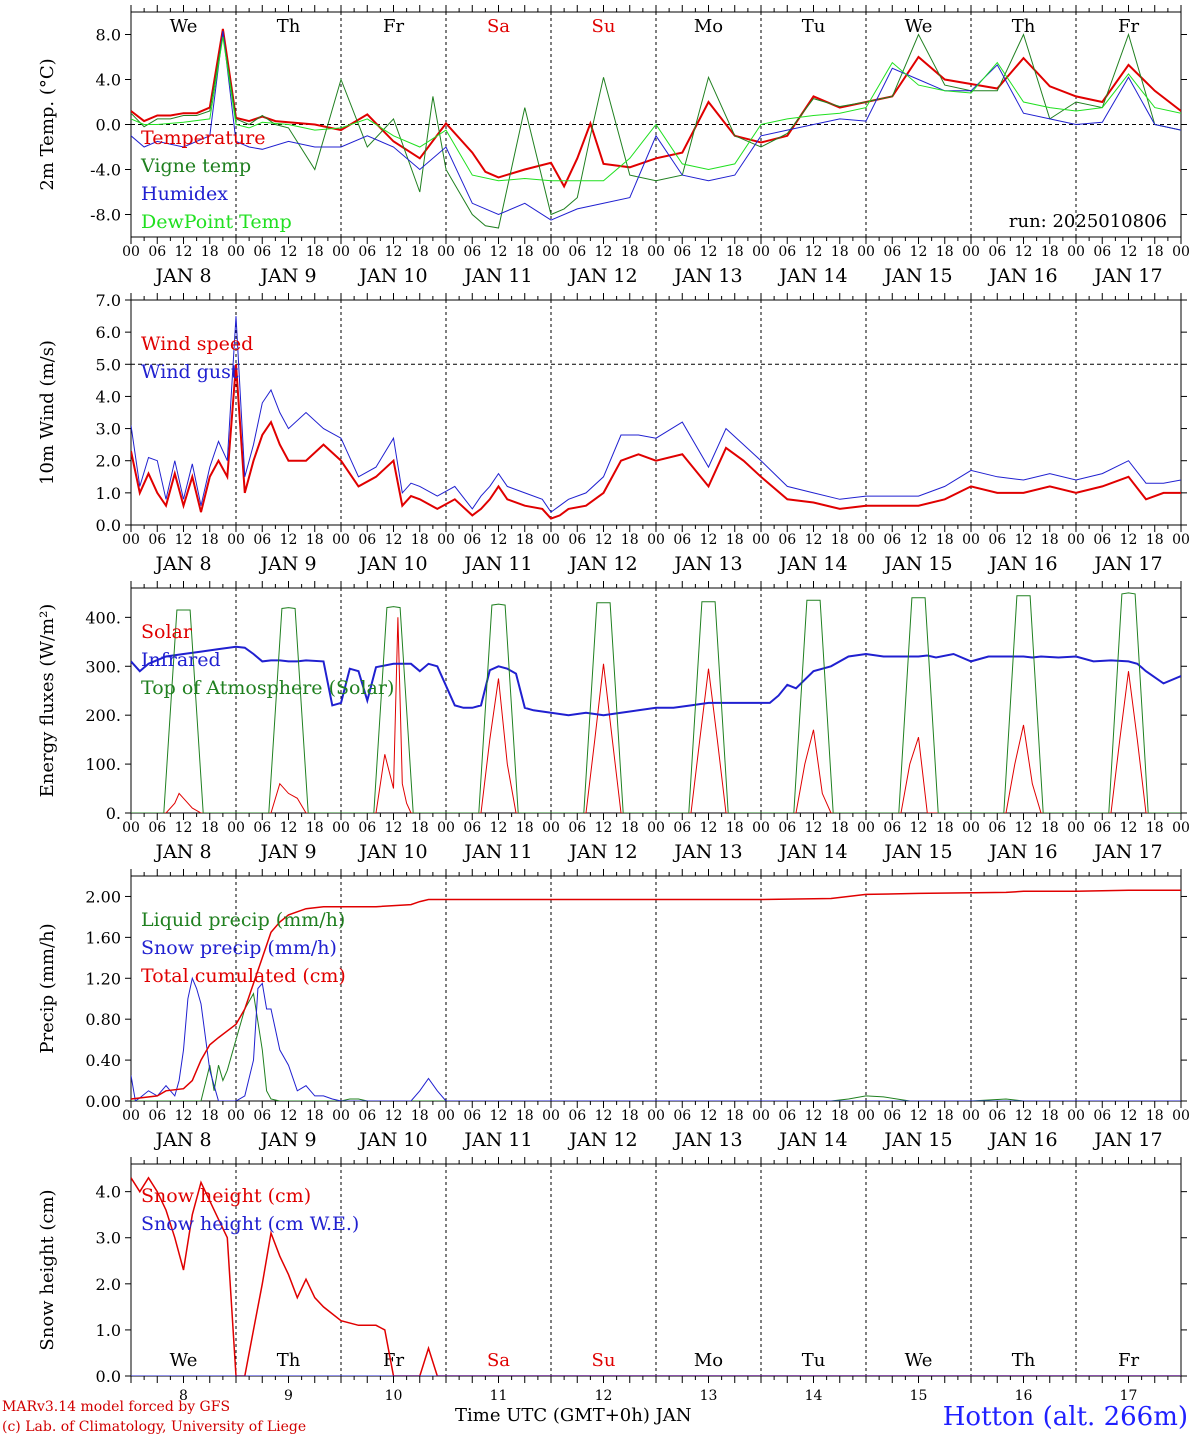 Image resolution: width=1194 pixels, height=1440 pixels. What do you see at coordinates (656, 412) in the screenshot?
I see `plot-frame` at bounding box center [656, 412].